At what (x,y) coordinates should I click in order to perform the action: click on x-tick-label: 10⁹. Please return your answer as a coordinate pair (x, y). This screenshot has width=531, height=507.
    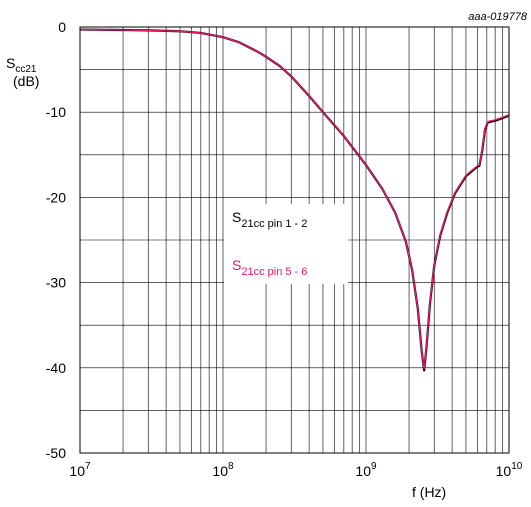
    Looking at the image, I should click on (366, 470).